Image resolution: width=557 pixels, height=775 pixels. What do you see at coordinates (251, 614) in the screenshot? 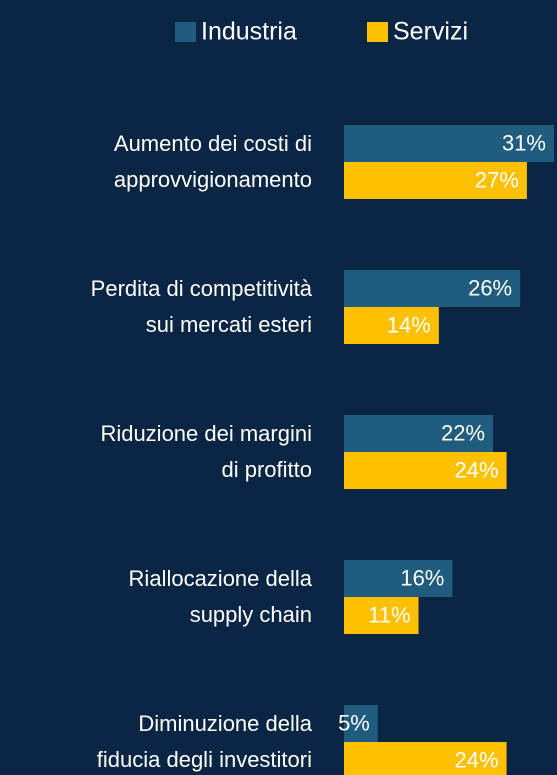
I see `category-label: supply chain` at bounding box center [251, 614].